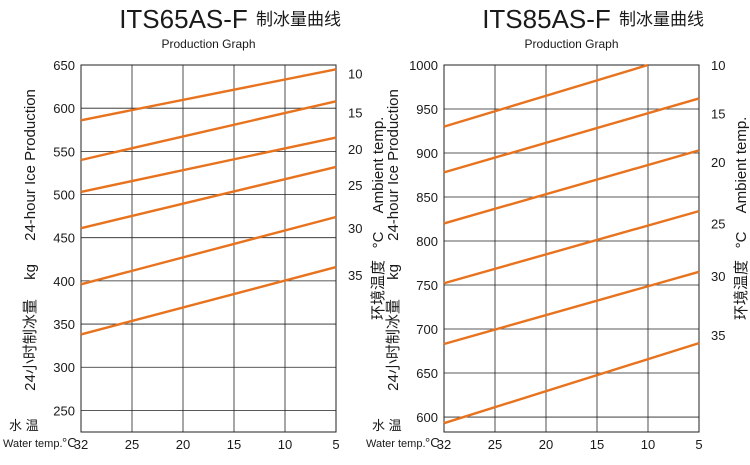 The height and width of the screenshot is (465, 750). I want to click on y-tick-label: 300, so click(64, 367).